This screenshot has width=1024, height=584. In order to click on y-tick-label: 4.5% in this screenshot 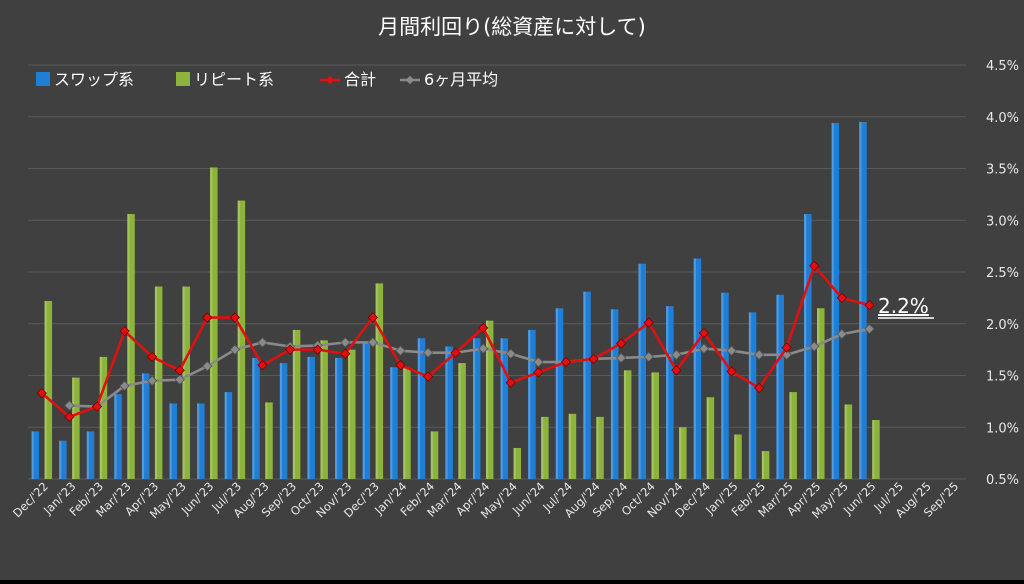, I will do `click(1002, 66)`.